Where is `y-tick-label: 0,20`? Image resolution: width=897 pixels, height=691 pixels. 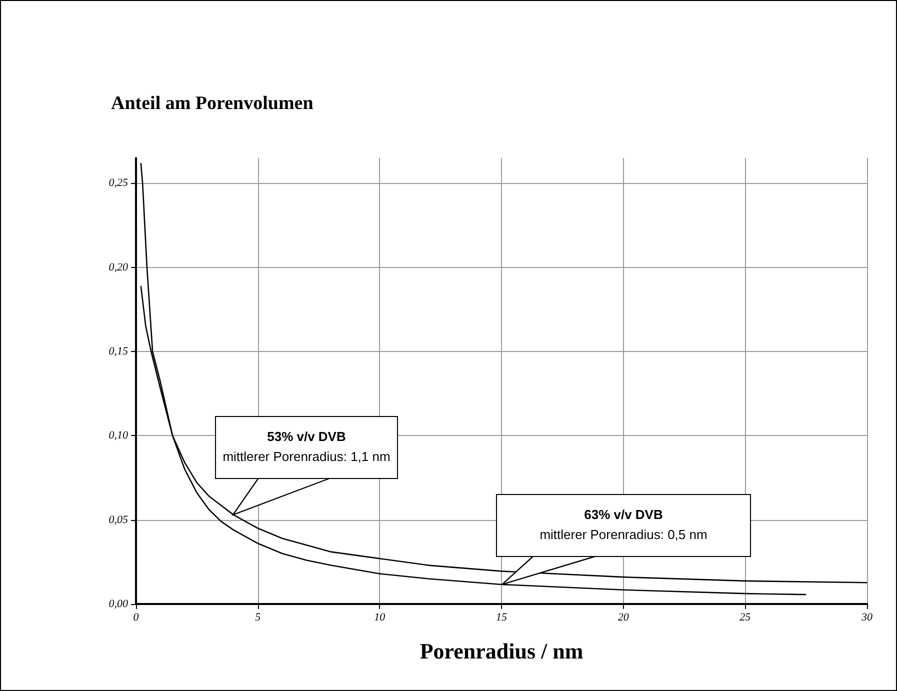
y-tick-label: 0,20 is located at coordinates (118, 267).